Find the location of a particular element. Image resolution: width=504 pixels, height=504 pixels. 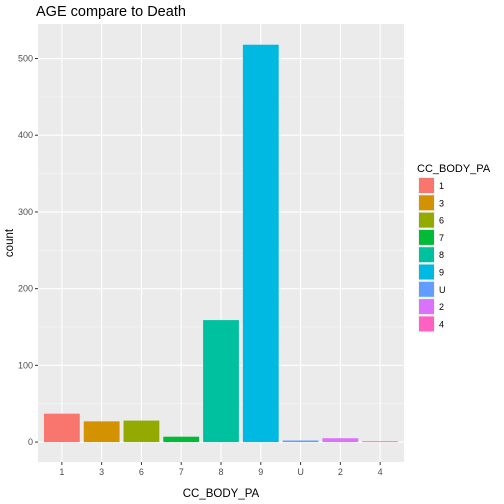

legend-swatch-U is located at coordinates (426, 289).